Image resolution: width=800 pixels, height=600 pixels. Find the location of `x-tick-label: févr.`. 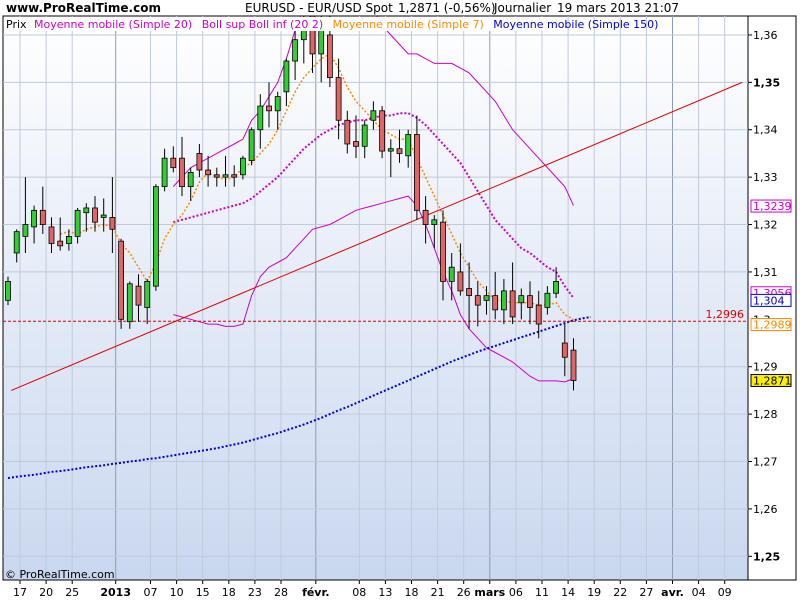

x-tick-label: févr. is located at coordinates (315, 592).